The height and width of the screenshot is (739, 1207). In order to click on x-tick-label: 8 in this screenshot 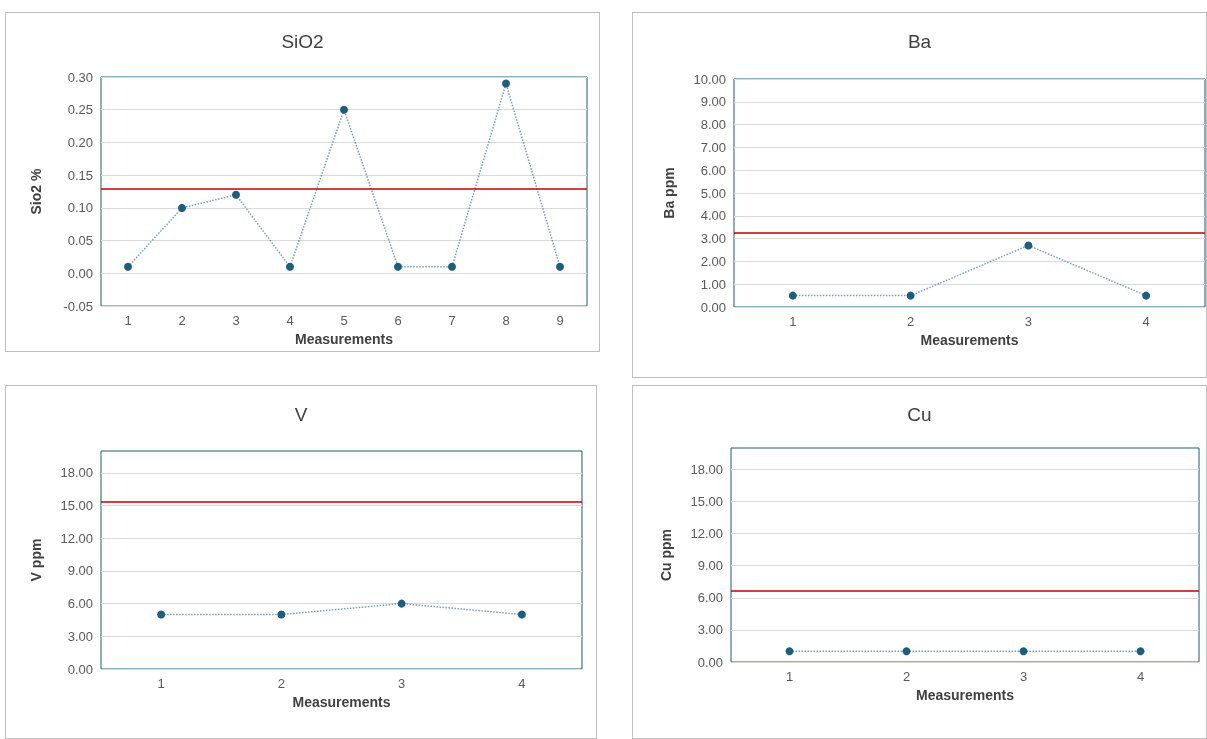, I will do `click(506, 321)`.